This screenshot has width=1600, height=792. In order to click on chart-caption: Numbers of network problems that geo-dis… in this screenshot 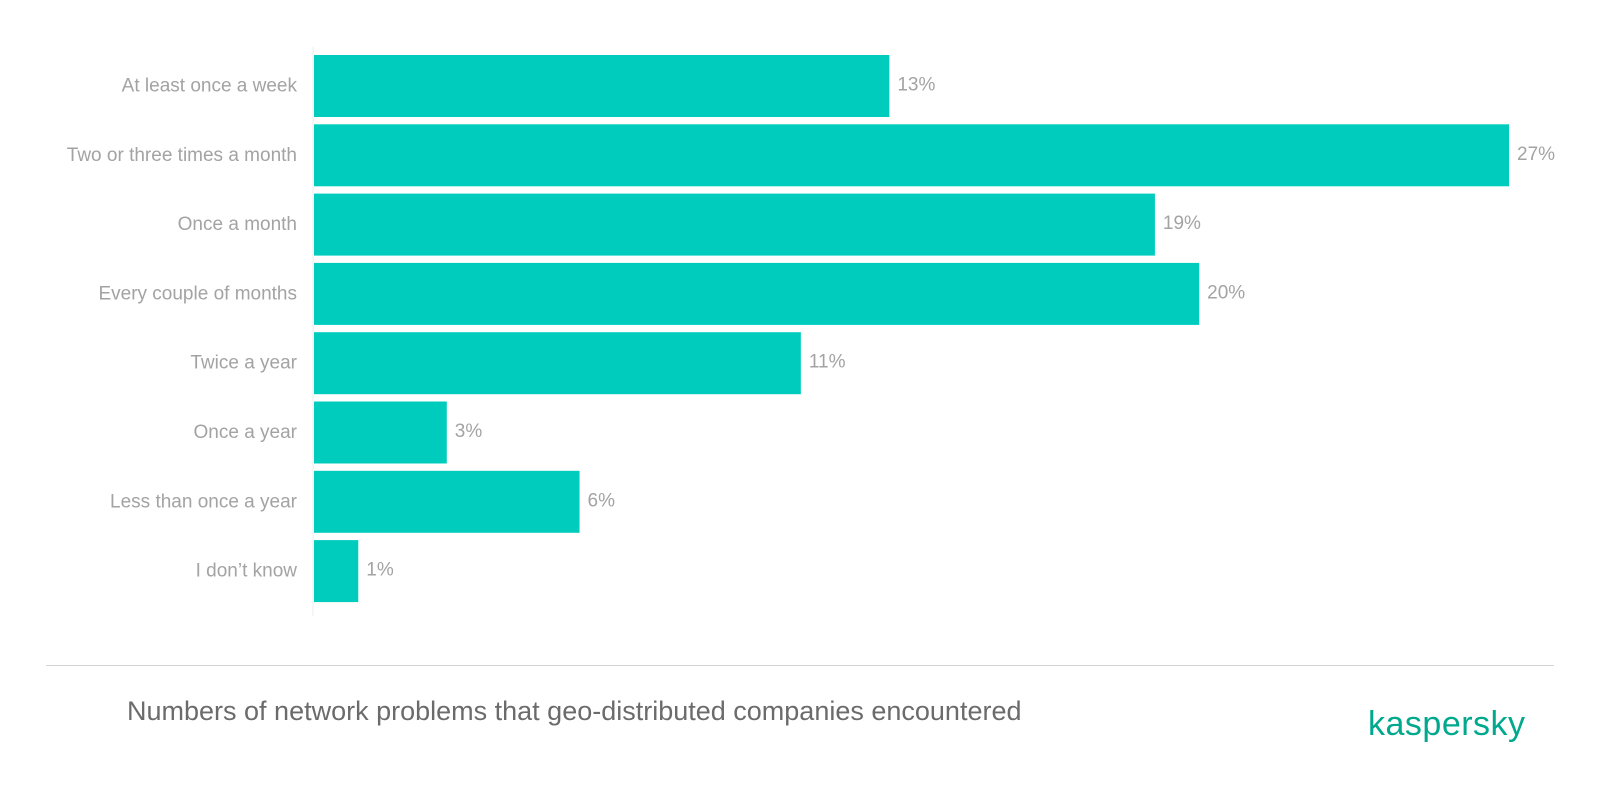, I will do `click(574, 711)`.